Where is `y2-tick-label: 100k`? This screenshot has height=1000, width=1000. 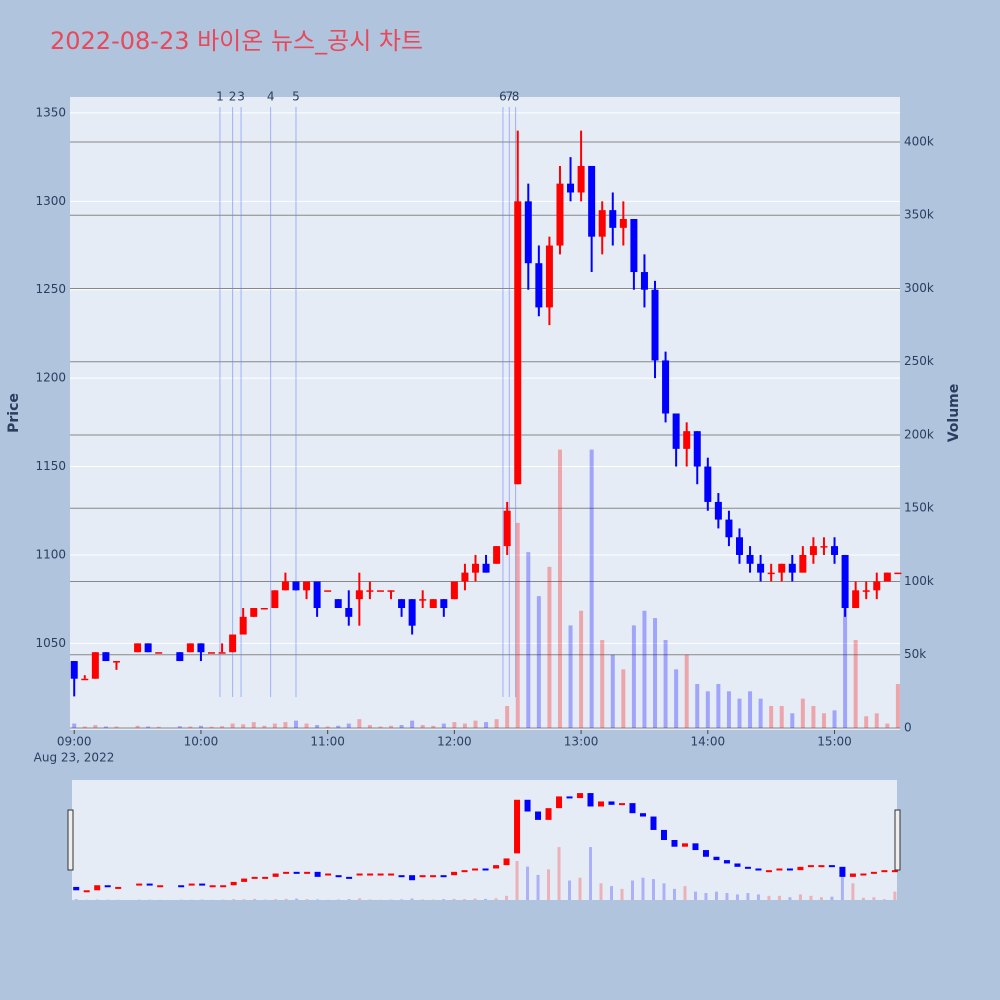
y2-tick-label: 100k is located at coordinates (919, 581).